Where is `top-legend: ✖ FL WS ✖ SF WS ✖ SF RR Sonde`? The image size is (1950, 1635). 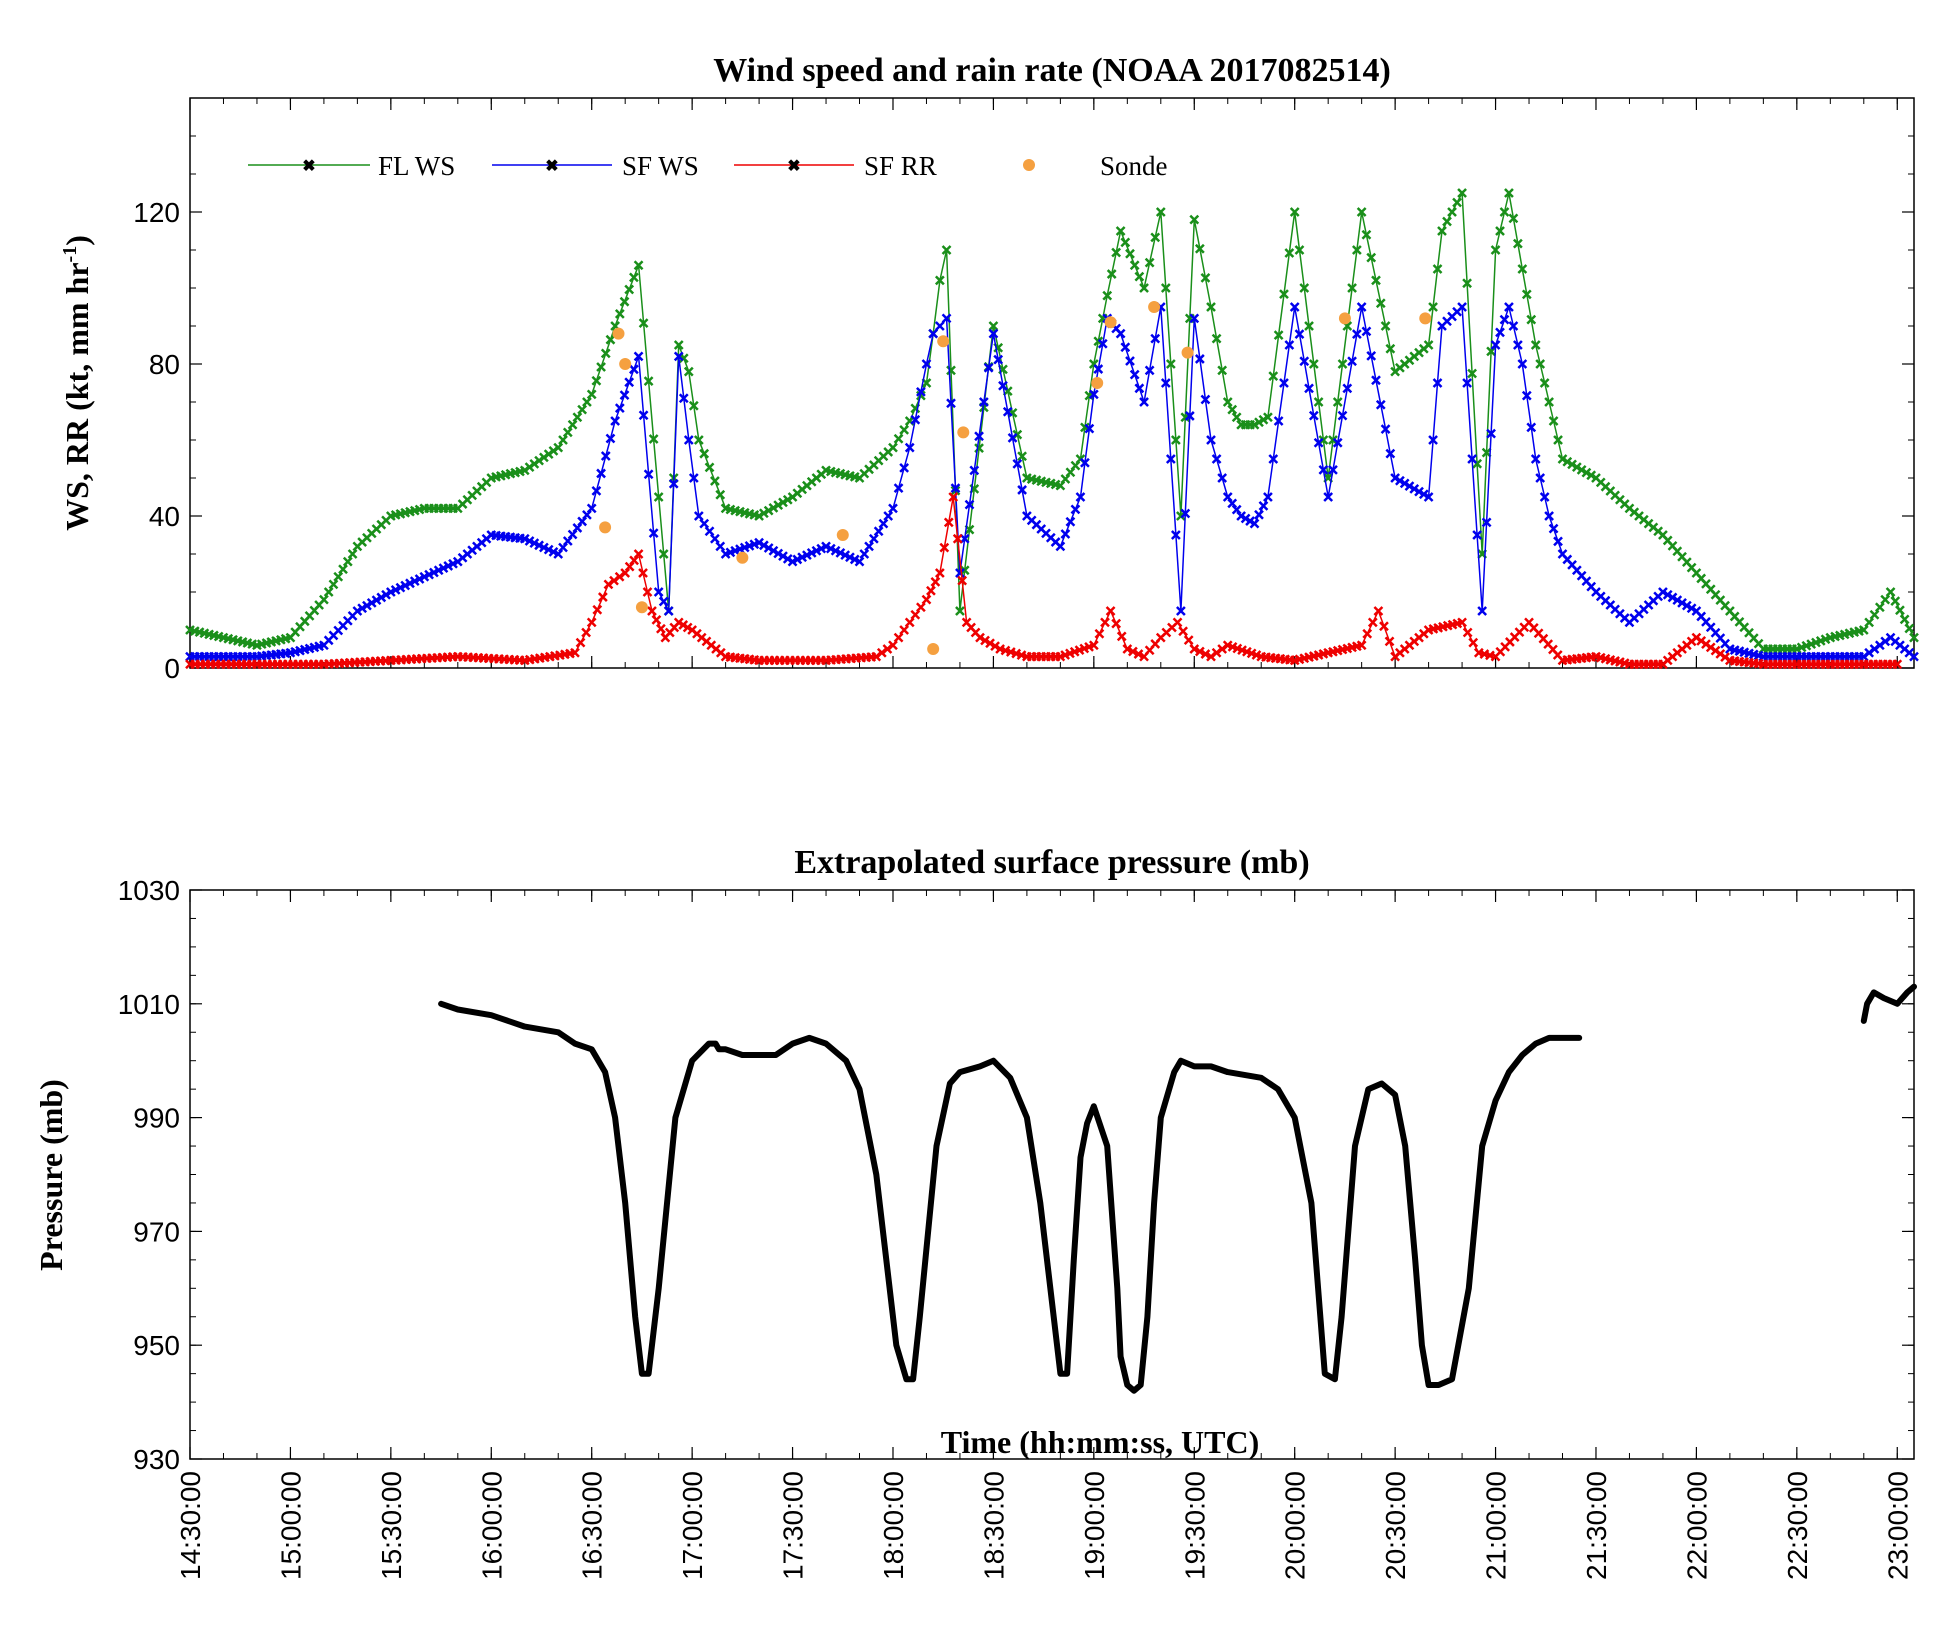 top-legend: ✖ FL WS ✖ SF WS ✖ SF RR Sonde is located at coordinates (708, 166).